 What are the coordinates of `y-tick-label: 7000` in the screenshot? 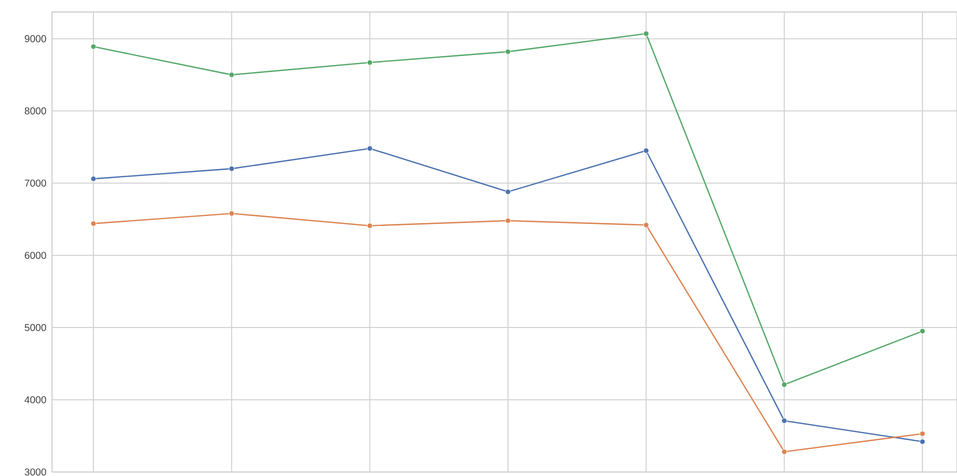 It's located at (35, 183).